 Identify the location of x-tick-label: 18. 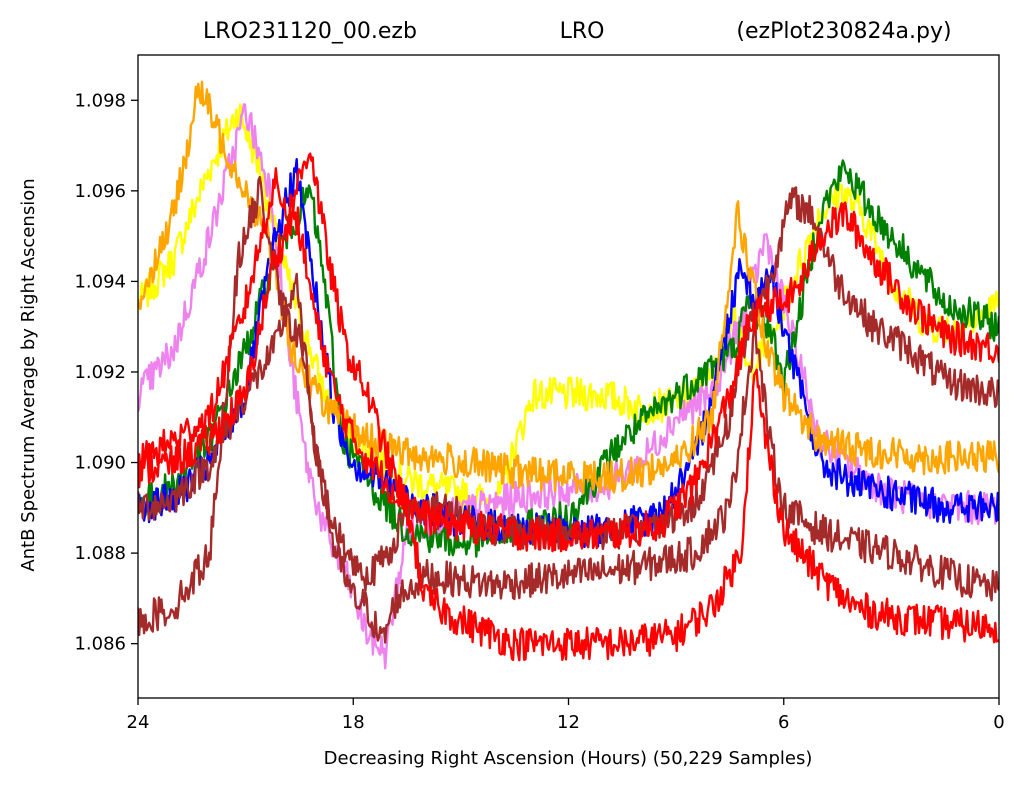
(353, 722).